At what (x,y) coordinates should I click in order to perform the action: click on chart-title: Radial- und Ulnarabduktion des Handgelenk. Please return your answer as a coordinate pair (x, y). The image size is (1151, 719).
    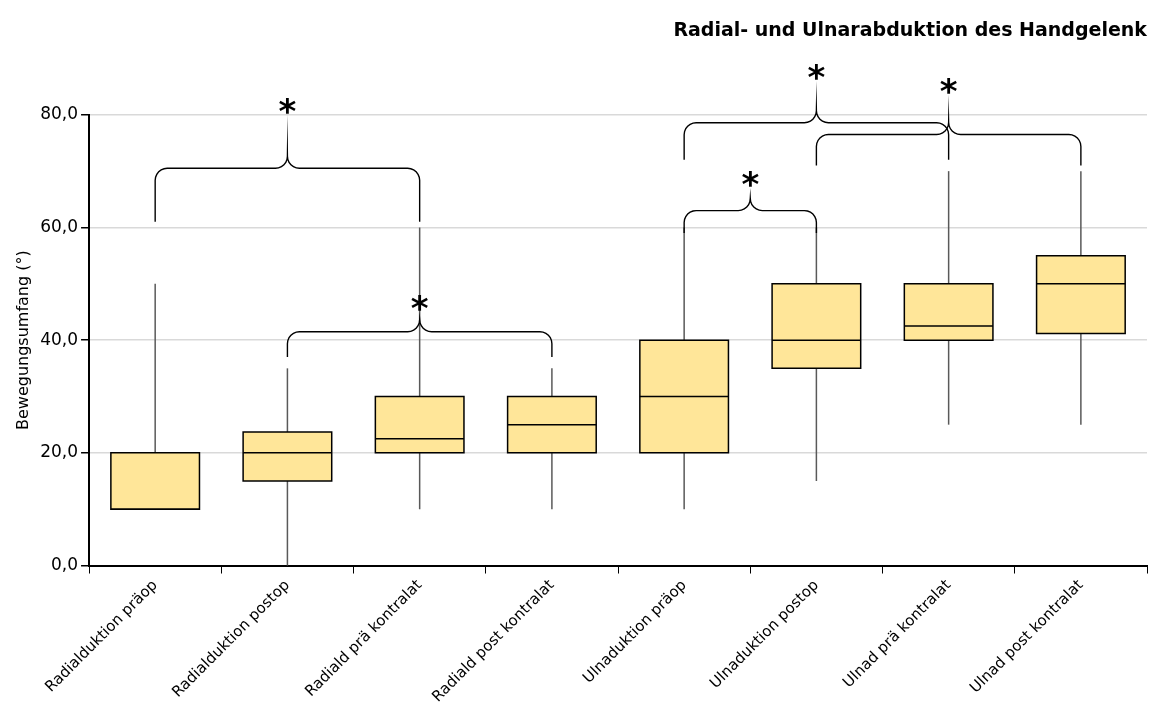
    Looking at the image, I should click on (910, 29).